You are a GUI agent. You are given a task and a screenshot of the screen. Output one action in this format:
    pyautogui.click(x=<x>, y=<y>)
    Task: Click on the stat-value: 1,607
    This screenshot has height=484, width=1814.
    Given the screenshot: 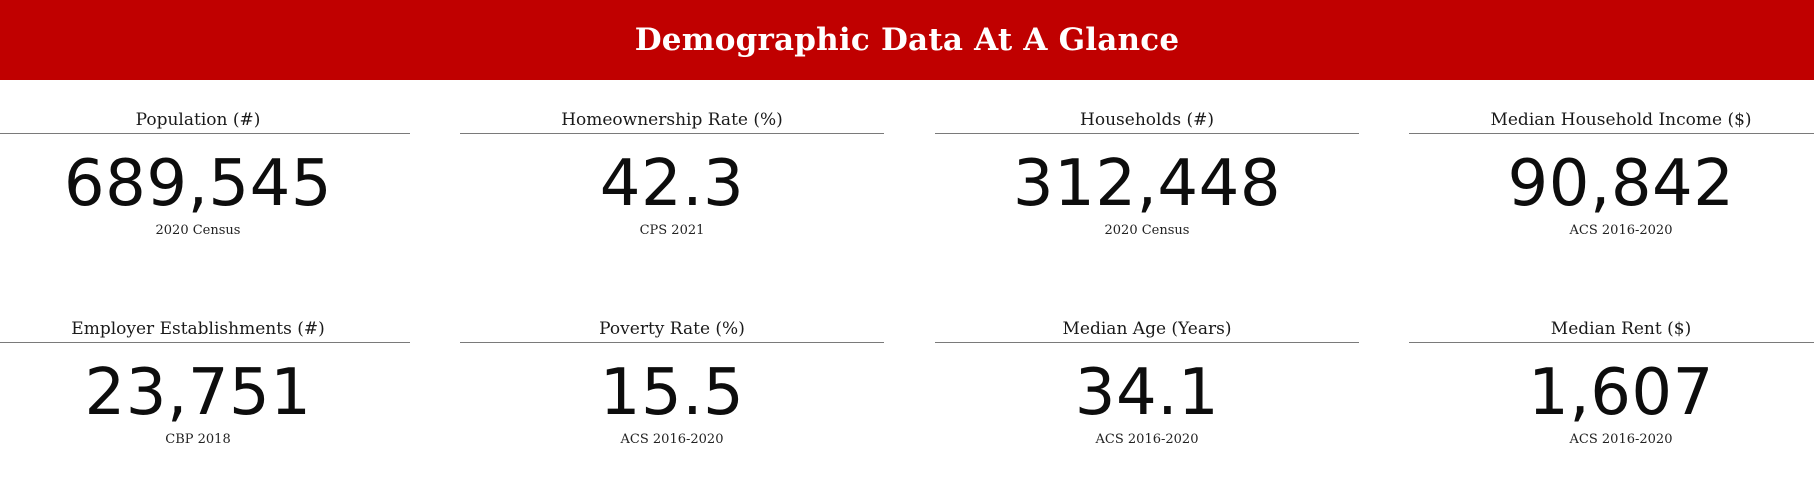 What is the action you would take?
    pyautogui.click(x=1621, y=393)
    